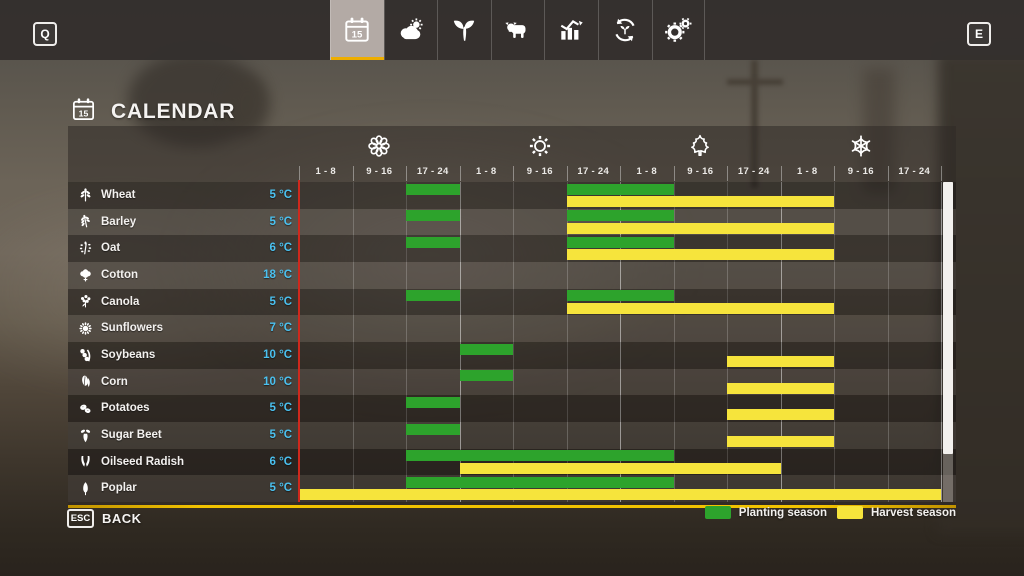 Image resolution: width=1024 pixels, height=576 pixels. I want to click on page-title-block: 15 CALENDAR, so click(152, 112).